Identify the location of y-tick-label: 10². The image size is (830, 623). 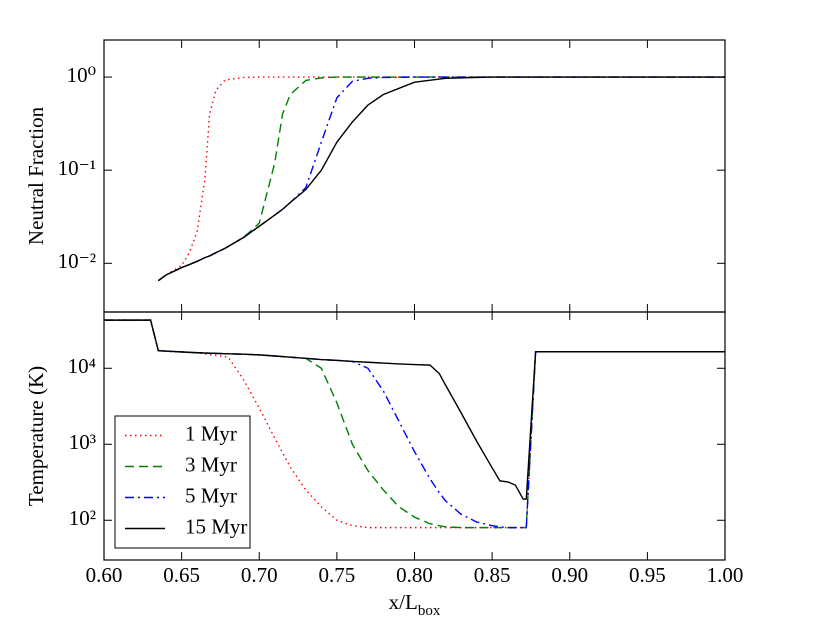
(82, 518).